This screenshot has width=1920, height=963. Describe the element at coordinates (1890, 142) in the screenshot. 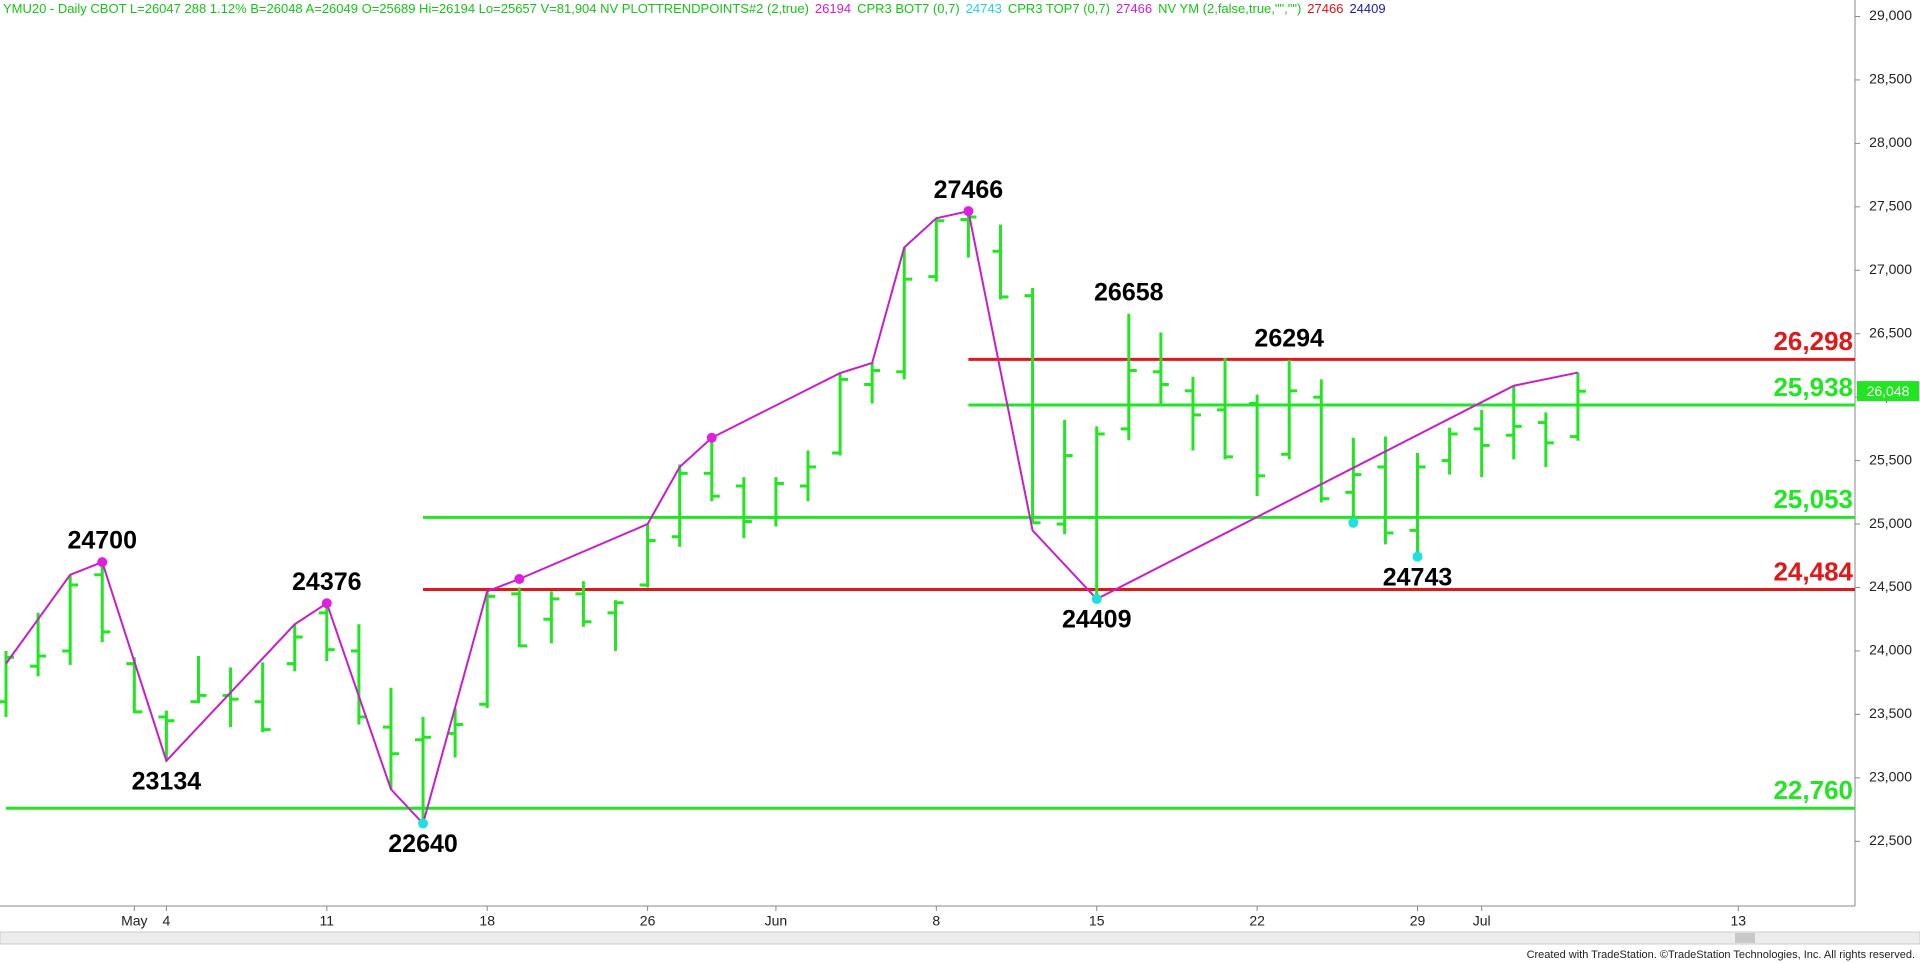

I see `y-tick-label: 28,000` at that location.